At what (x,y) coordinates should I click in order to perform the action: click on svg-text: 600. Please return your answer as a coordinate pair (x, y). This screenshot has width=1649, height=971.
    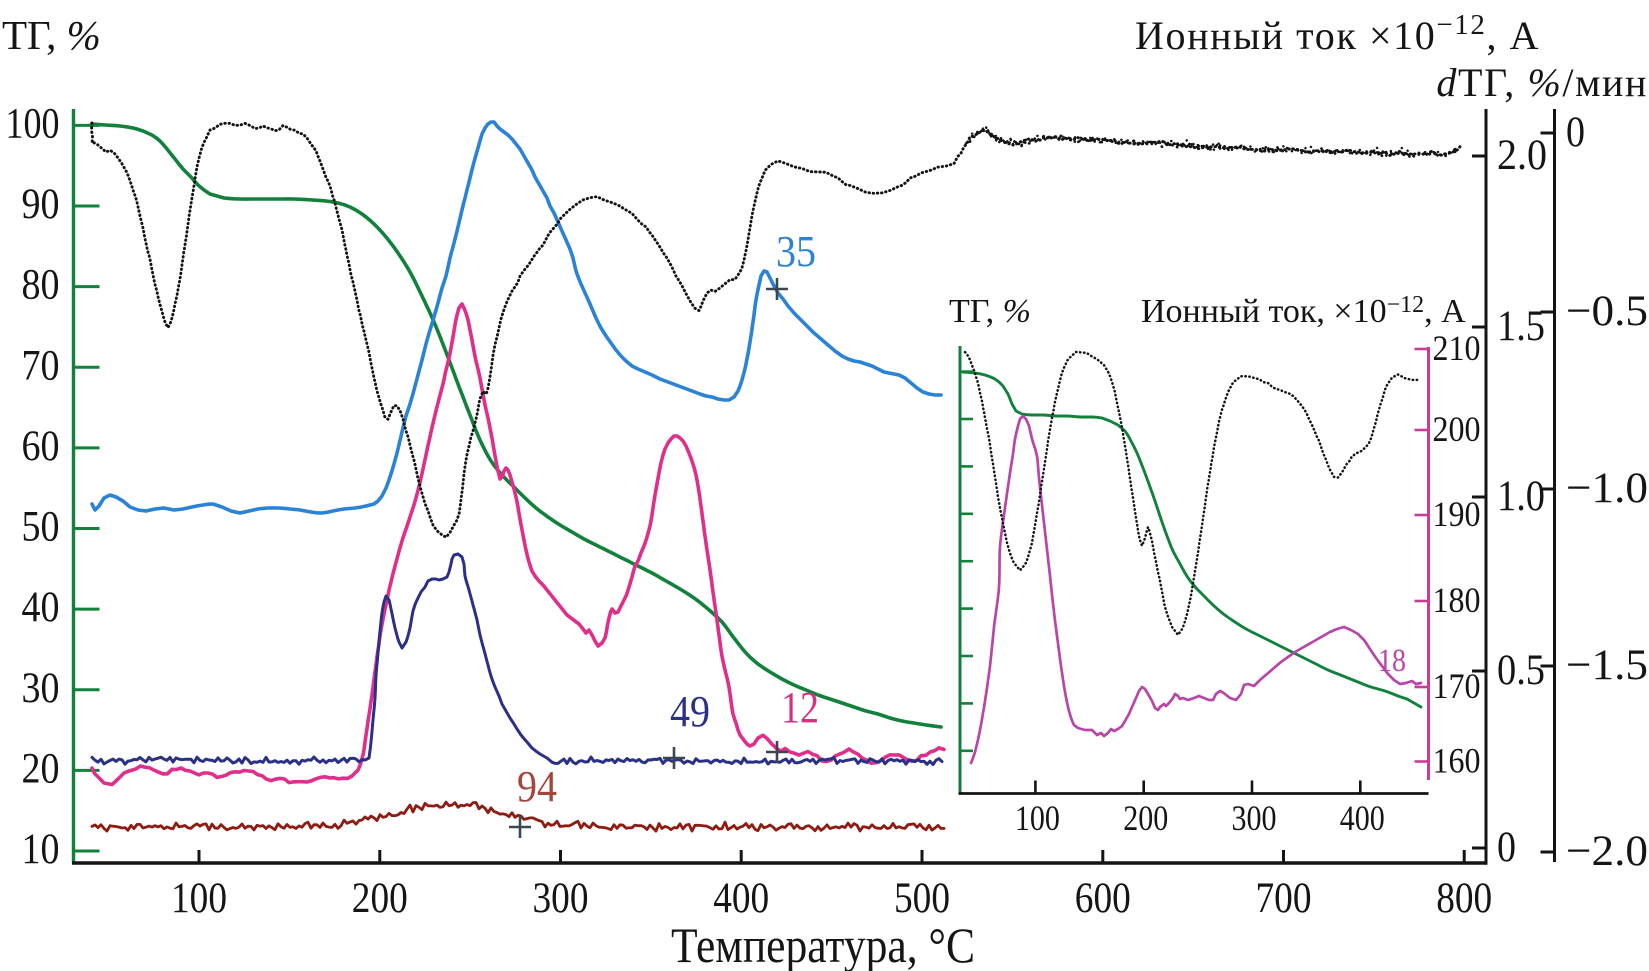
    Looking at the image, I should click on (1103, 898).